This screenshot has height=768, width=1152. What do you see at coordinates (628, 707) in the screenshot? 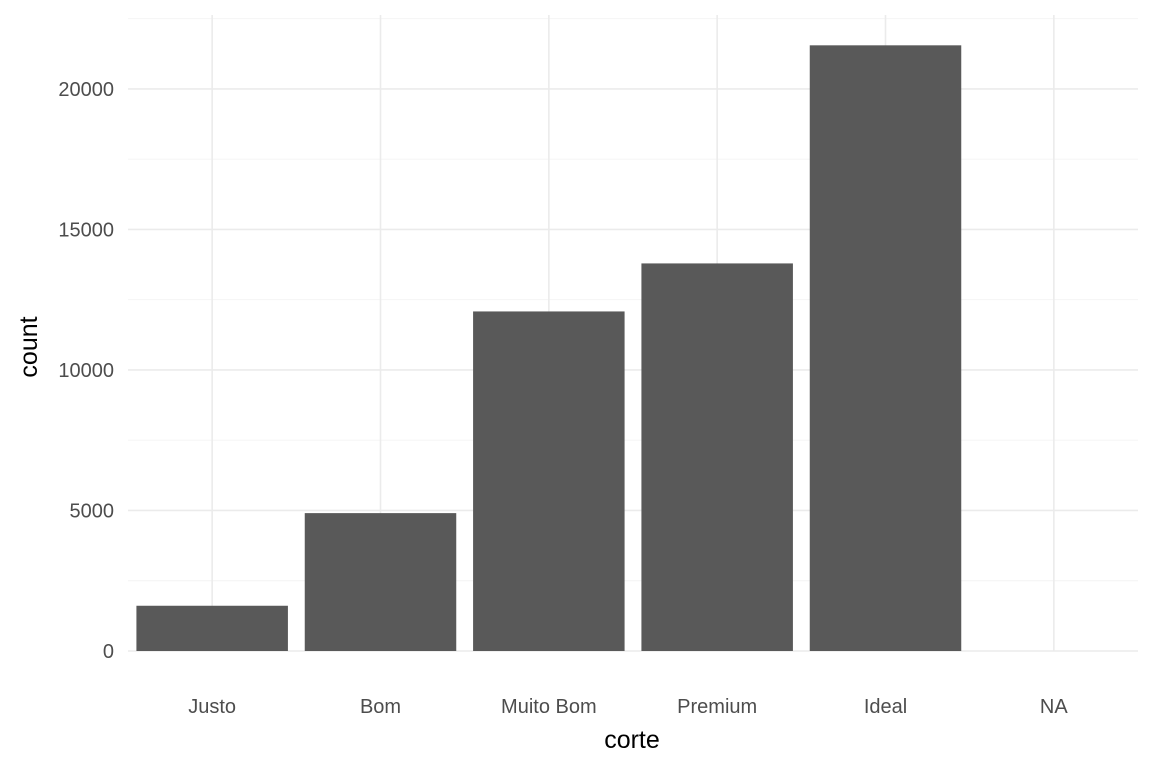
I see `x-axis-tick-labels: Justo Bom Muito Bom Premium Ideal NA` at bounding box center [628, 707].